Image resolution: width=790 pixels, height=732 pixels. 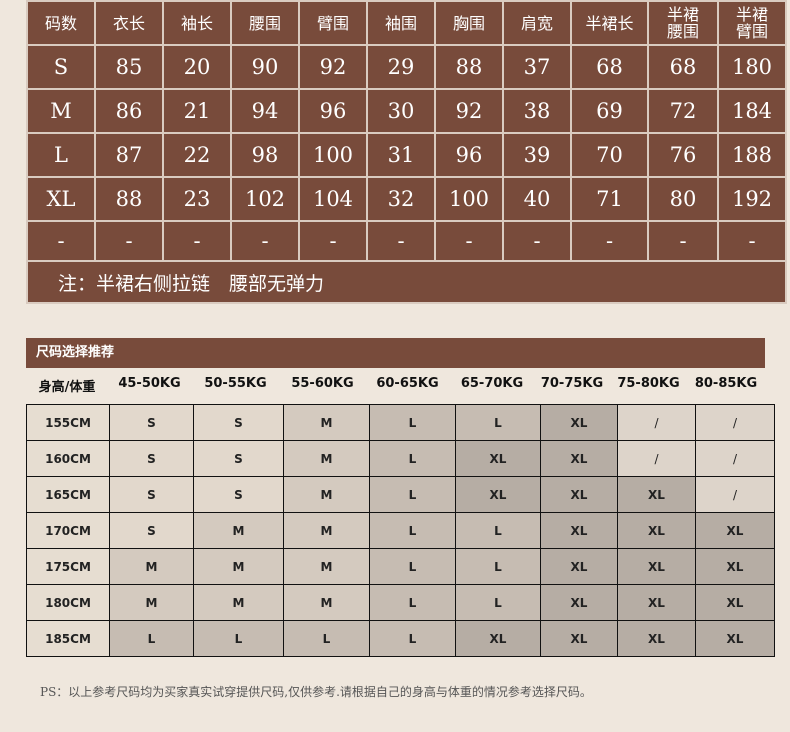 What do you see at coordinates (197, 199) in the screenshot?
I see `size-cell: 23` at bounding box center [197, 199].